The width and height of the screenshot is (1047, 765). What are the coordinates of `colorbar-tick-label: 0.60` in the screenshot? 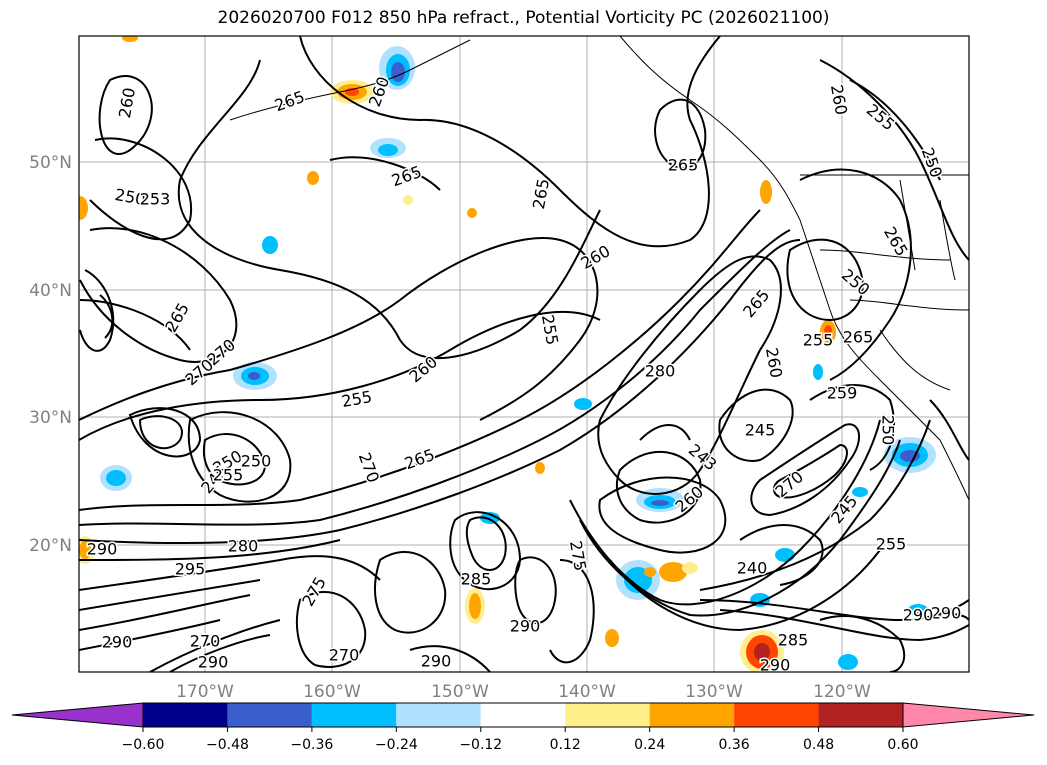 It's located at (902, 745).